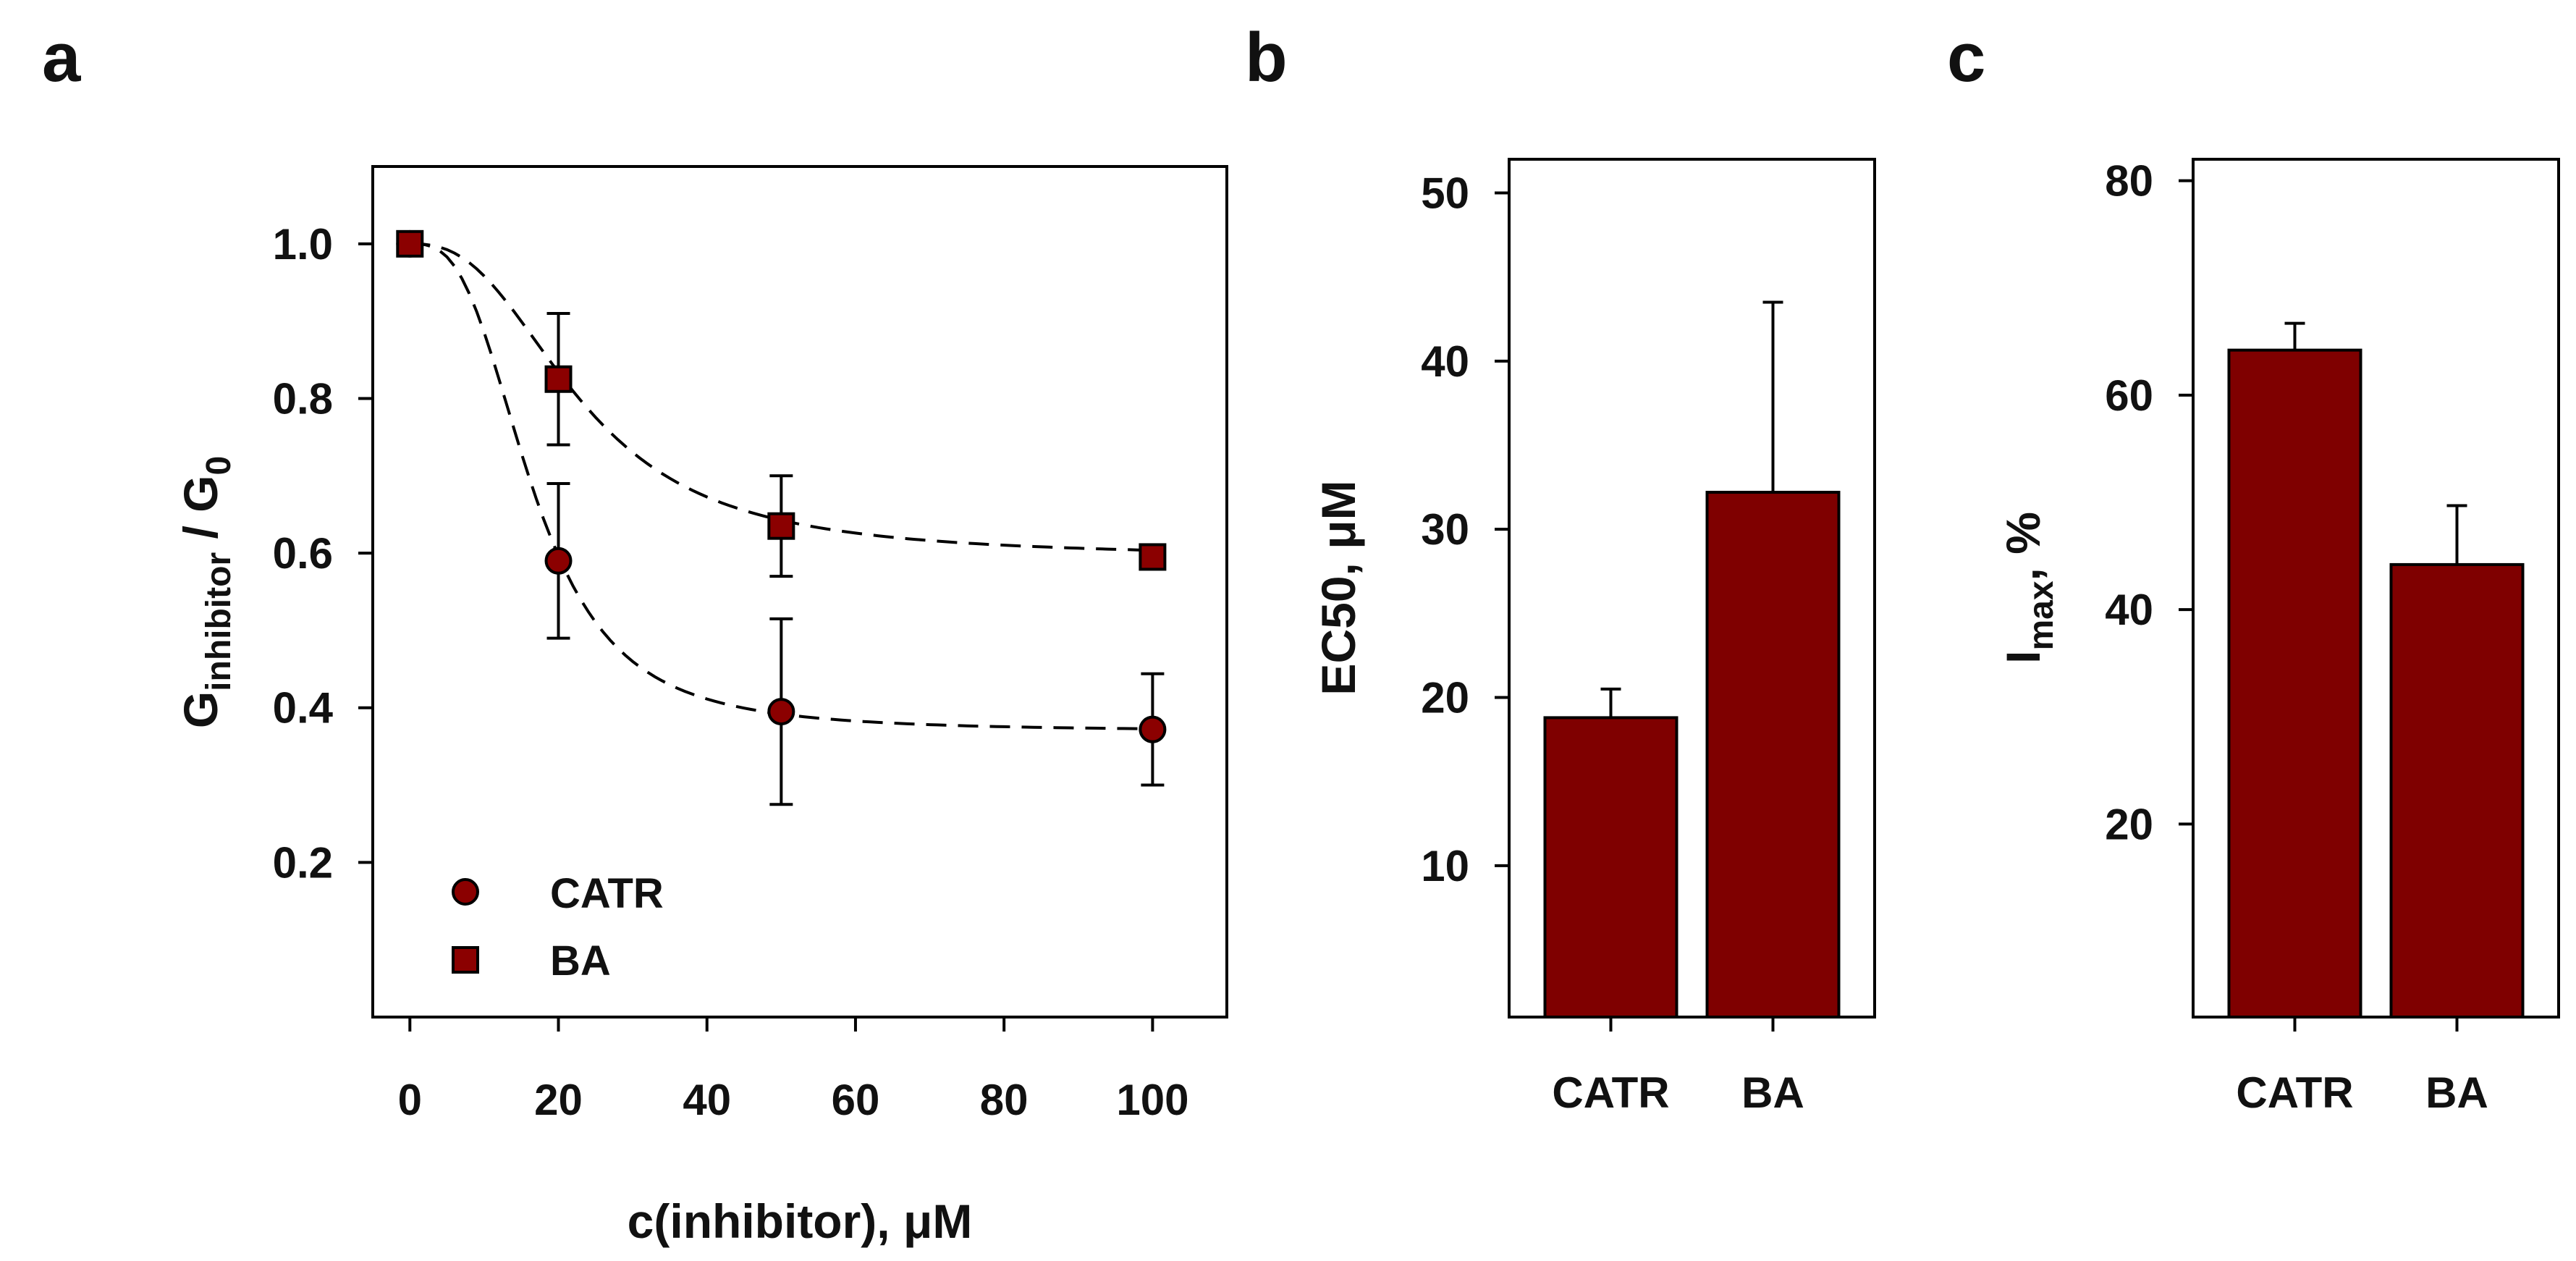 The height and width of the screenshot is (1261, 2576). I want to click on y-tick-label: 10, so click(1445, 866).